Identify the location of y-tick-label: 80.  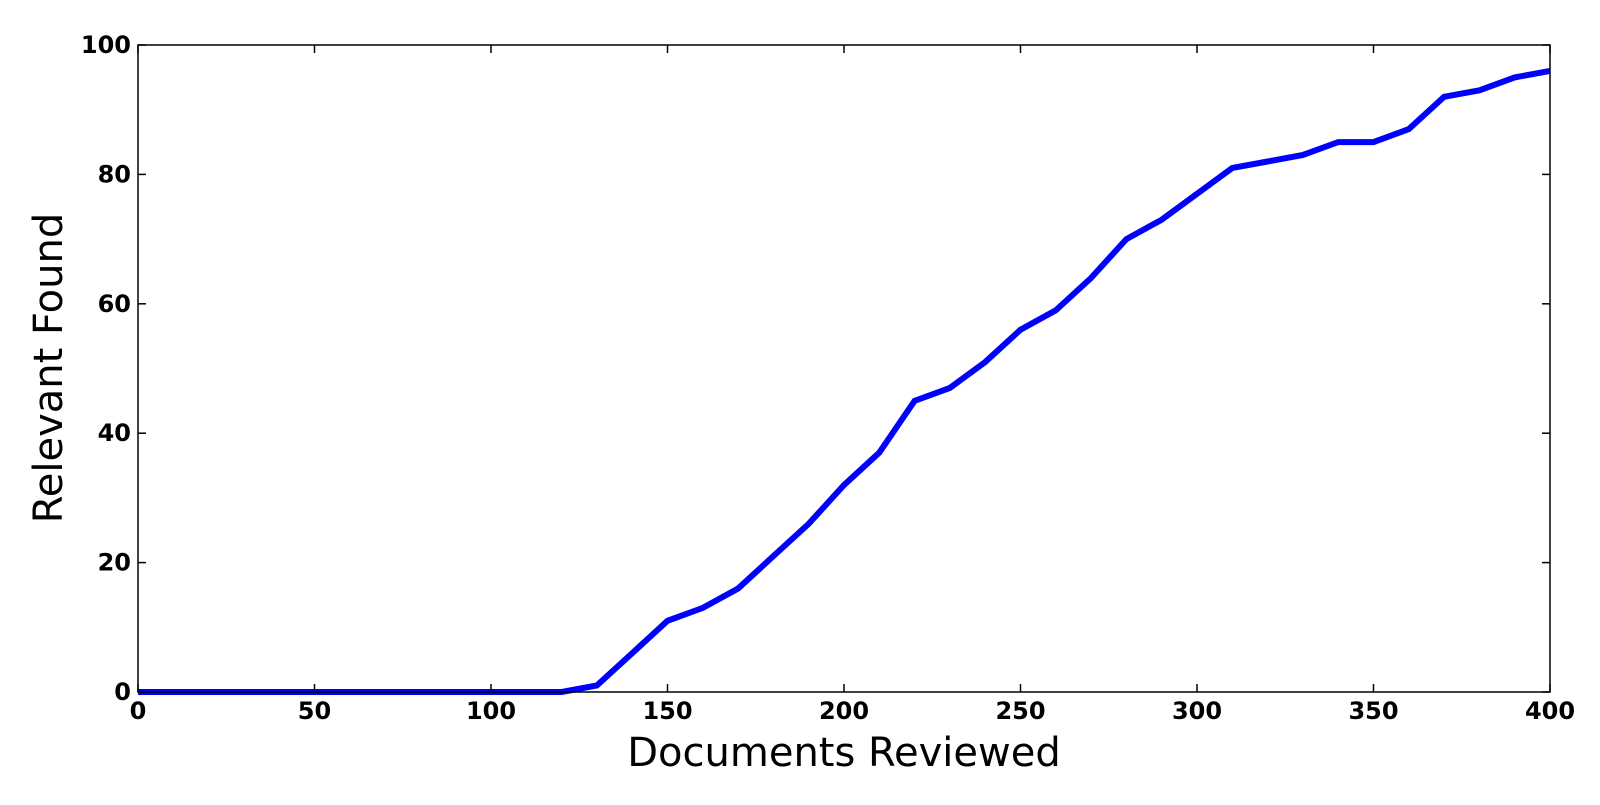
(114, 174).